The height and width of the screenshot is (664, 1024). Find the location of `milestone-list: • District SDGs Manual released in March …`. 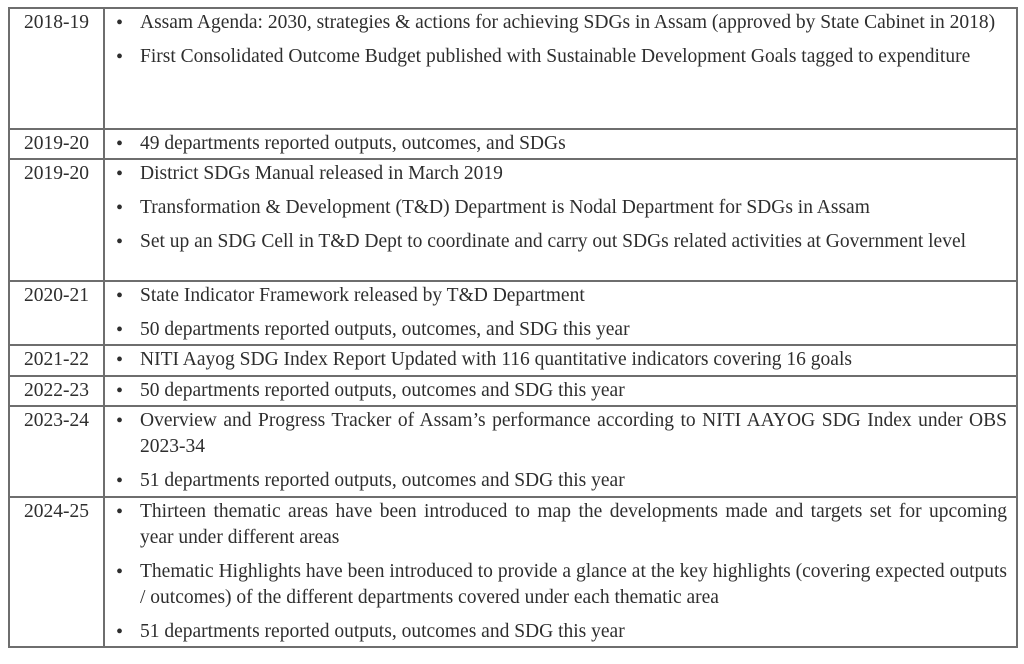

milestone-list: • District SDGs Manual released in March … is located at coordinates (556, 208).